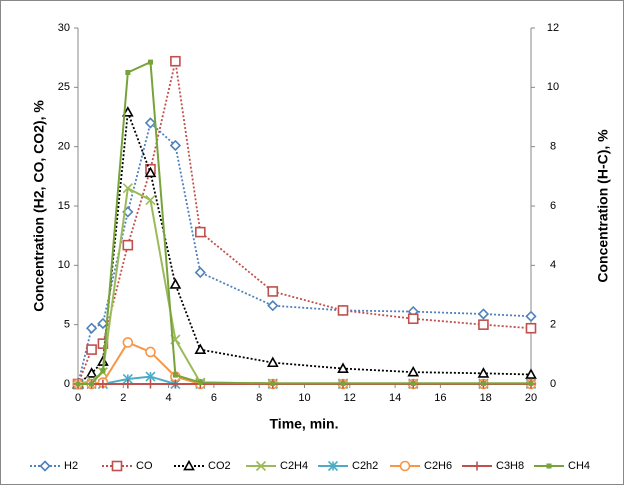  What do you see at coordinates (553, 384) in the screenshot?
I see `y2-tick-label: 0` at bounding box center [553, 384].